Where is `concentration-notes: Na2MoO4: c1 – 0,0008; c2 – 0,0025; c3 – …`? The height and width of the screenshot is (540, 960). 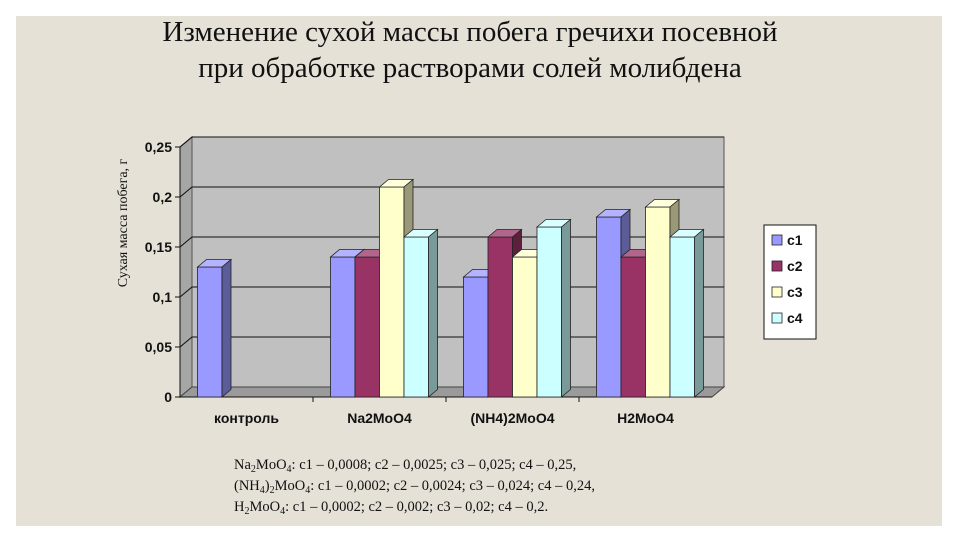 concentration-notes: Na2MoO4: c1 – 0,0008; c2 – 0,0025; c3 – … is located at coordinates (414, 486).